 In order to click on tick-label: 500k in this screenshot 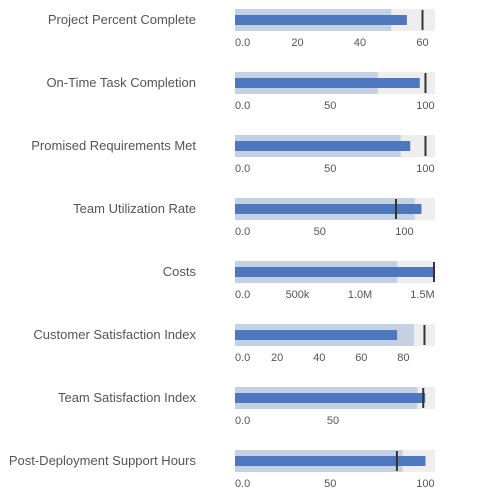, I will do `click(298, 295)`.